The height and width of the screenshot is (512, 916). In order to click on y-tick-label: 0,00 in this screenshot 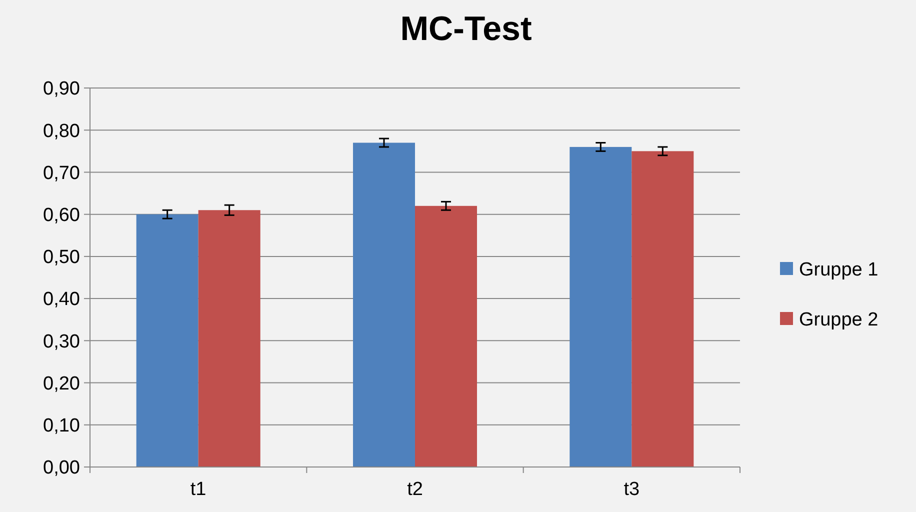, I will do `click(61, 468)`.